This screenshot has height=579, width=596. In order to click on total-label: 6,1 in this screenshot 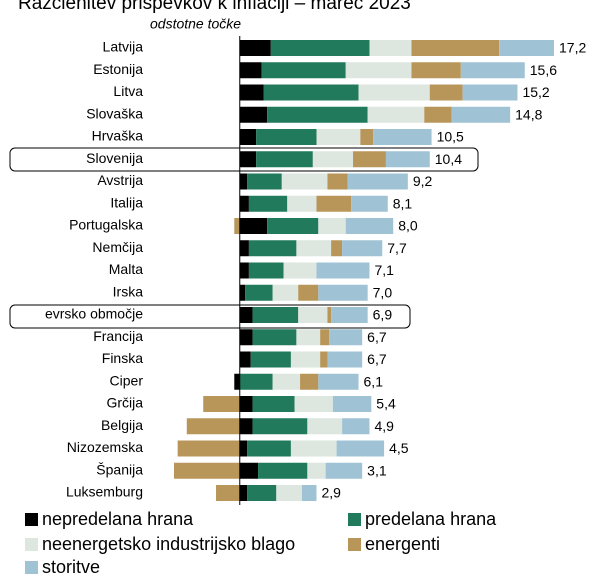, I will do `click(374, 381)`.